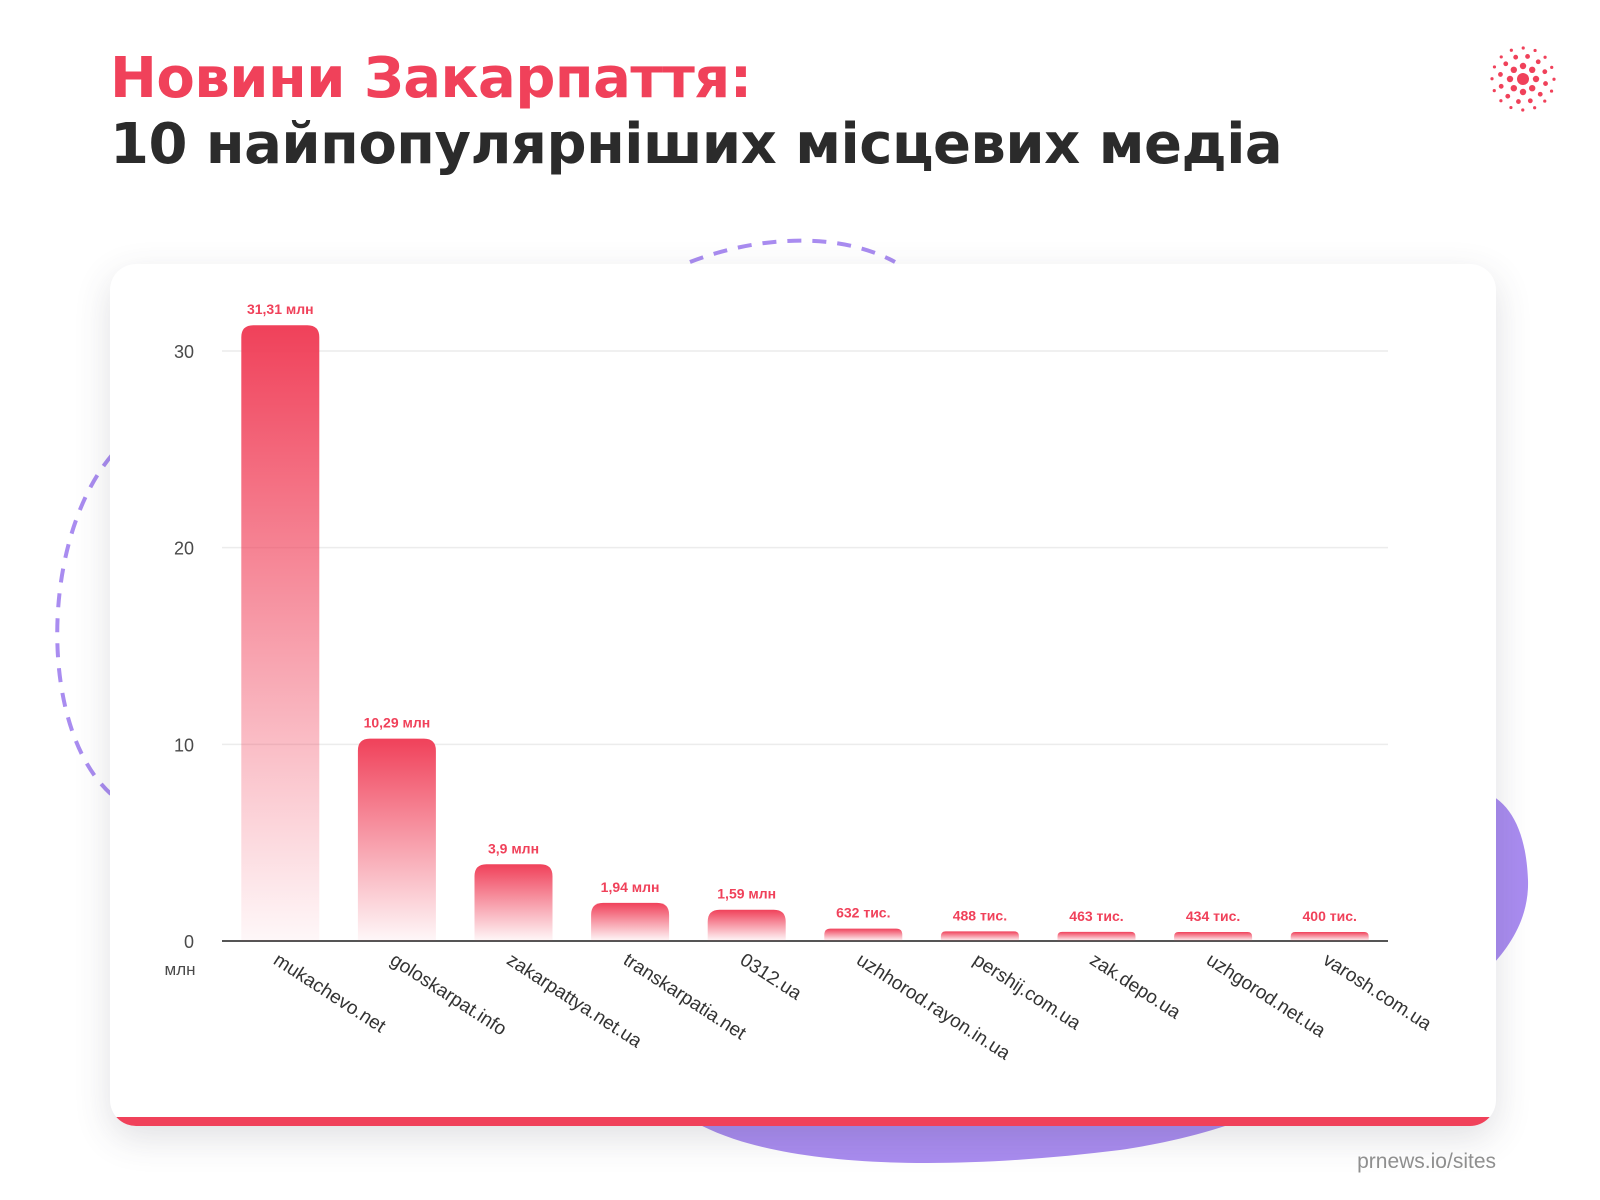 The width and height of the screenshot is (1600, 1200). What do you see at coordinates (84, 625) in the screenshot?
I see `dashed-arc-left` at bounding box center [84, 625].